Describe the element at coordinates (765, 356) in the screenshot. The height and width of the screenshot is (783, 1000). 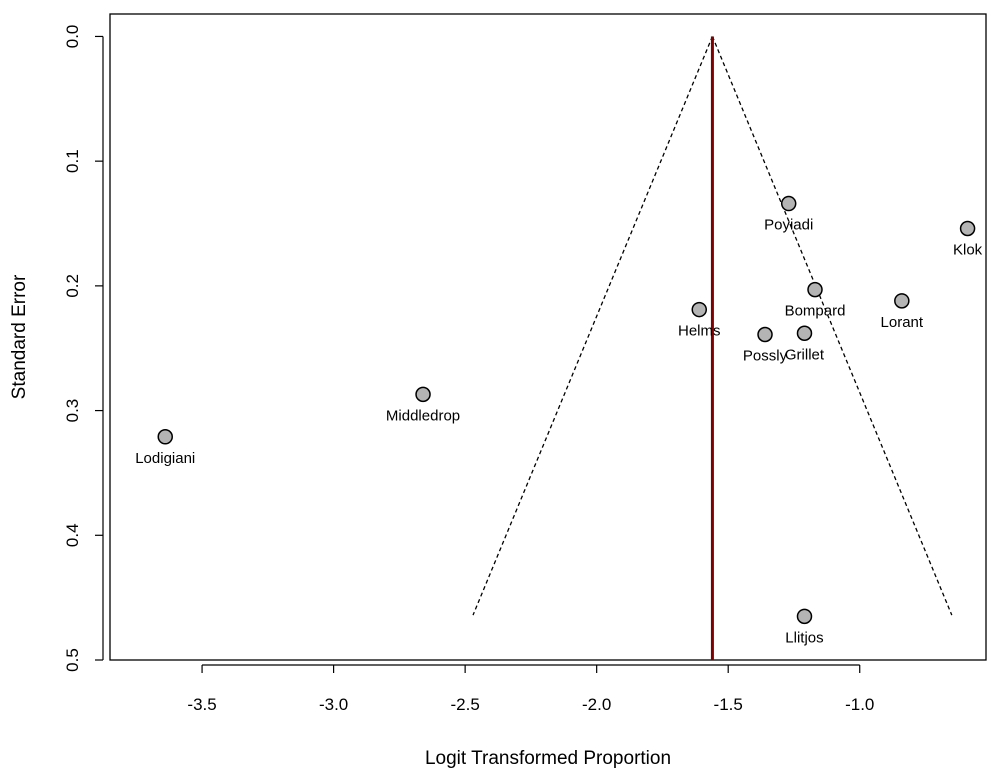
I see `point-label: Possly` at that location.